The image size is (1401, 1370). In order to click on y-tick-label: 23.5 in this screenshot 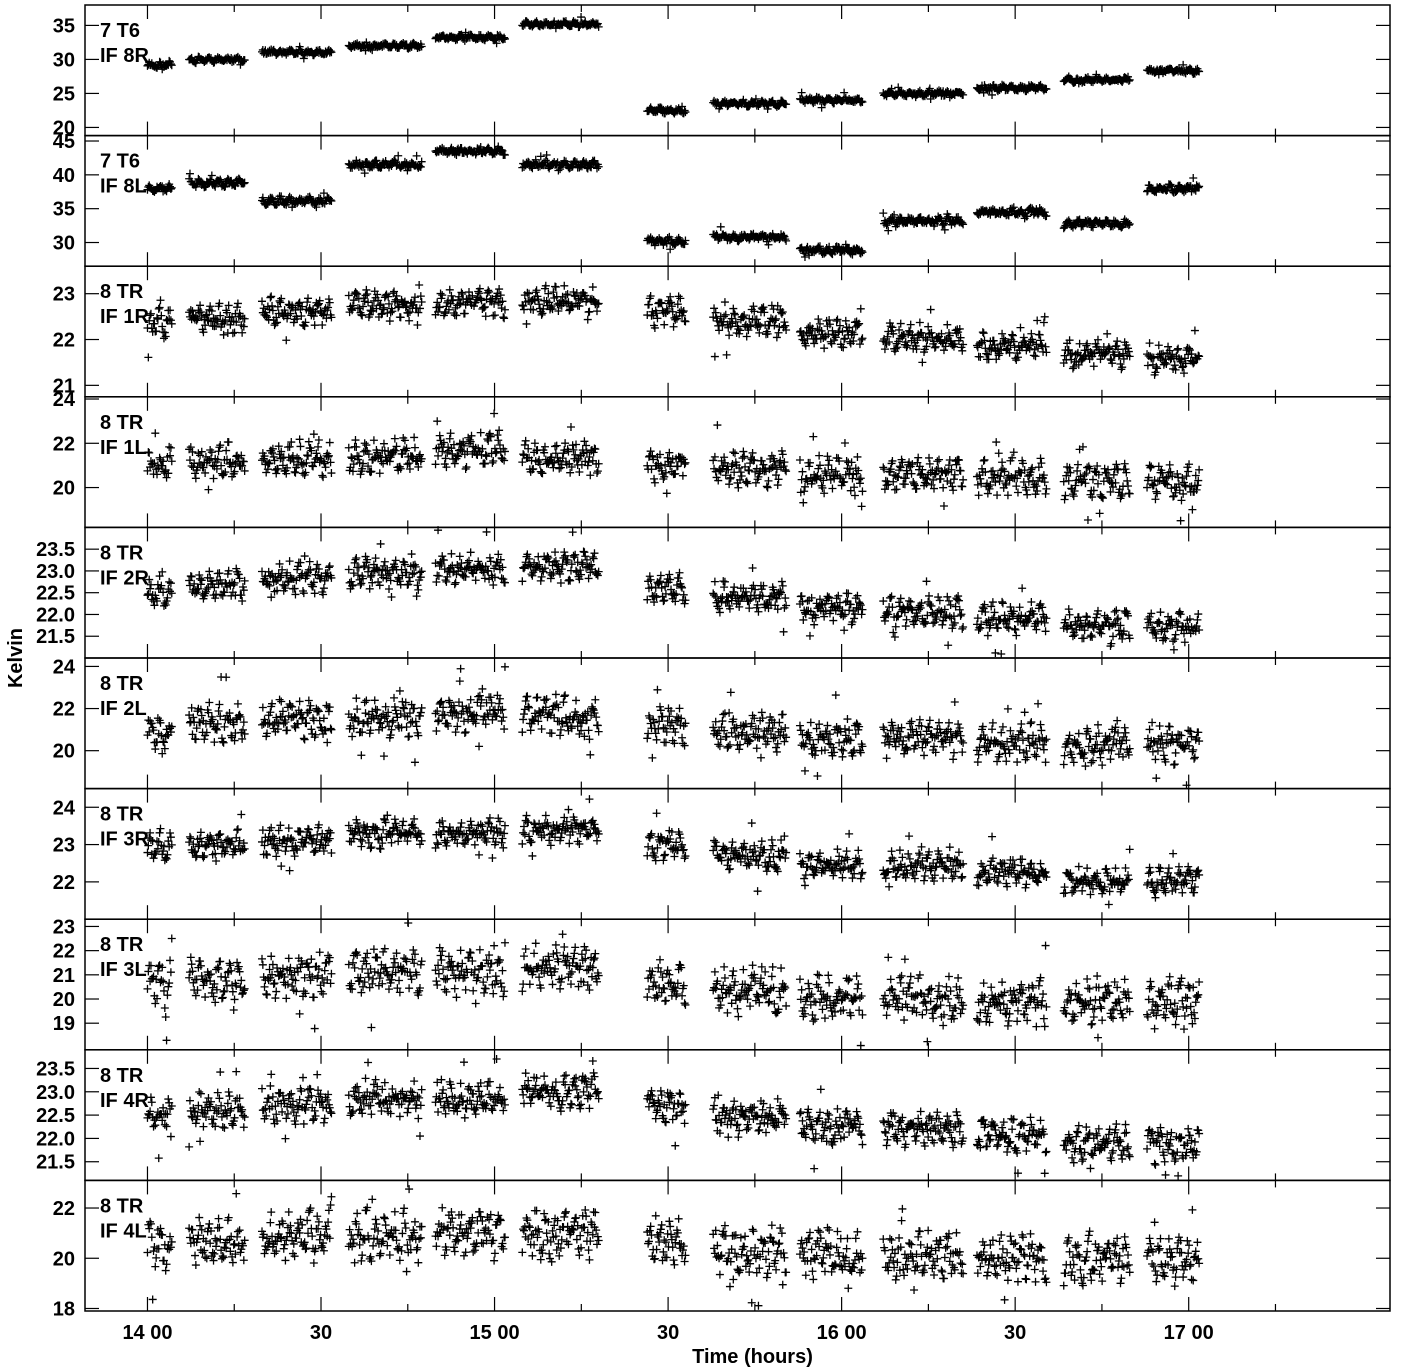, I will do `click(55, 550)`.